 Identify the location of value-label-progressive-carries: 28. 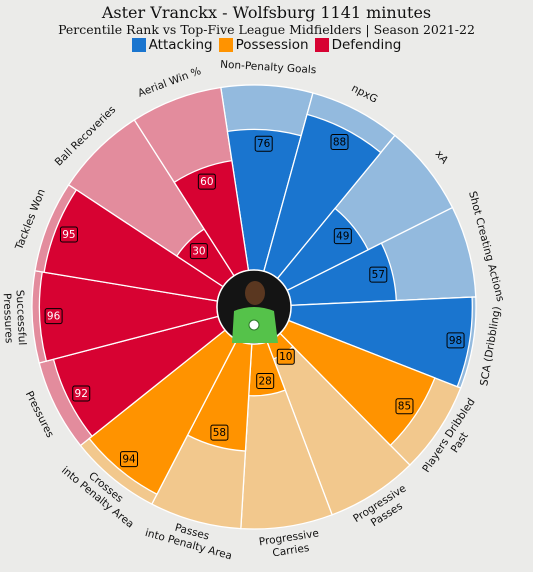
(265, 380).